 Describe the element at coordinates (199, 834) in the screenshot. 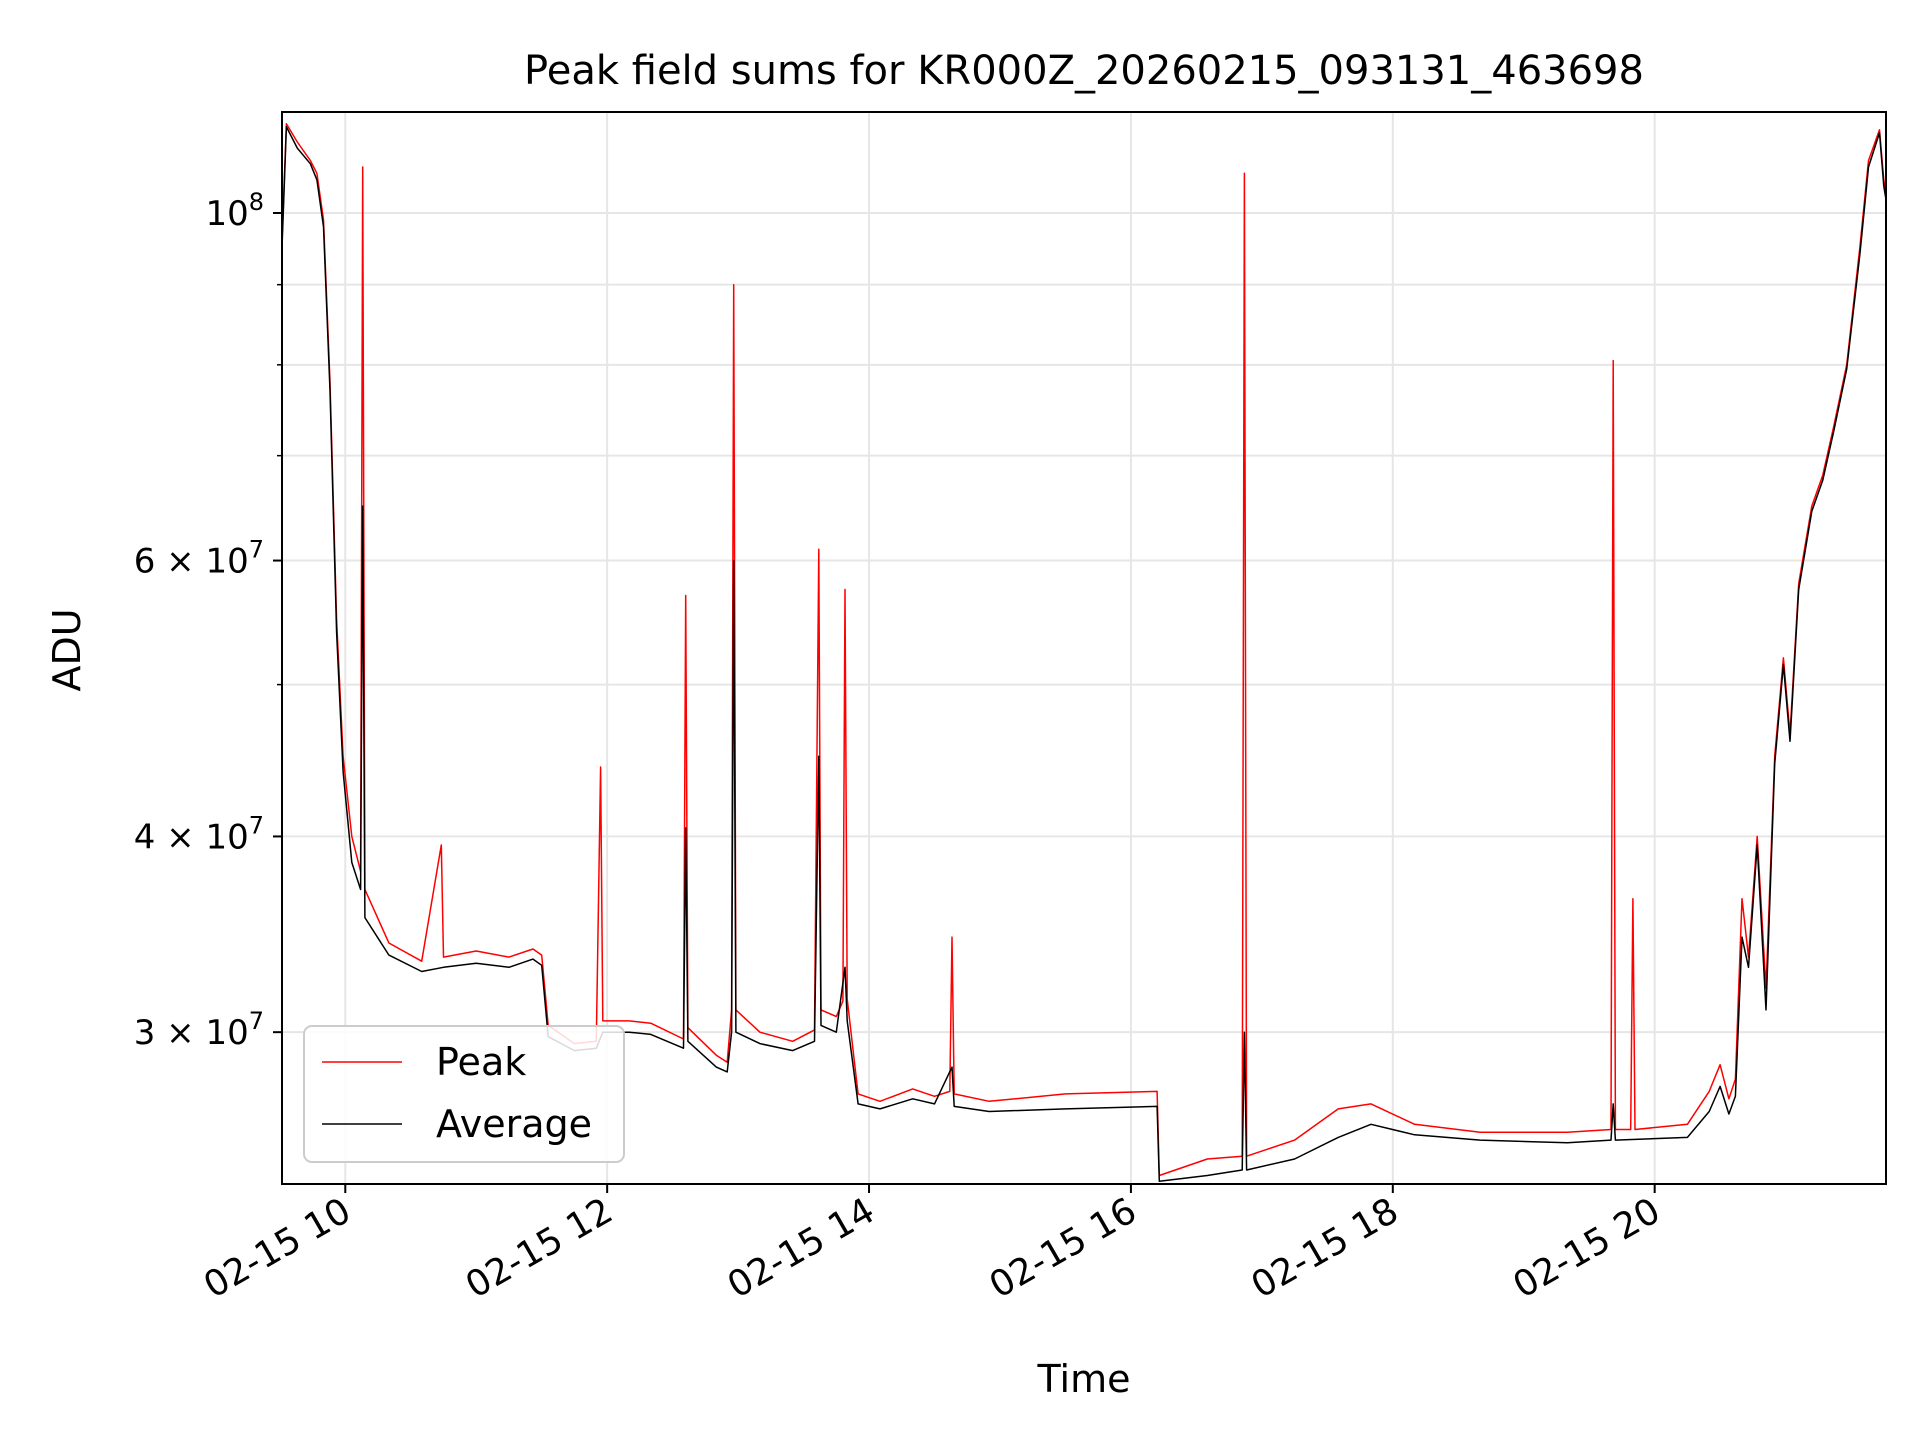

I see `y-tick-label: 4 × 107` at that location.